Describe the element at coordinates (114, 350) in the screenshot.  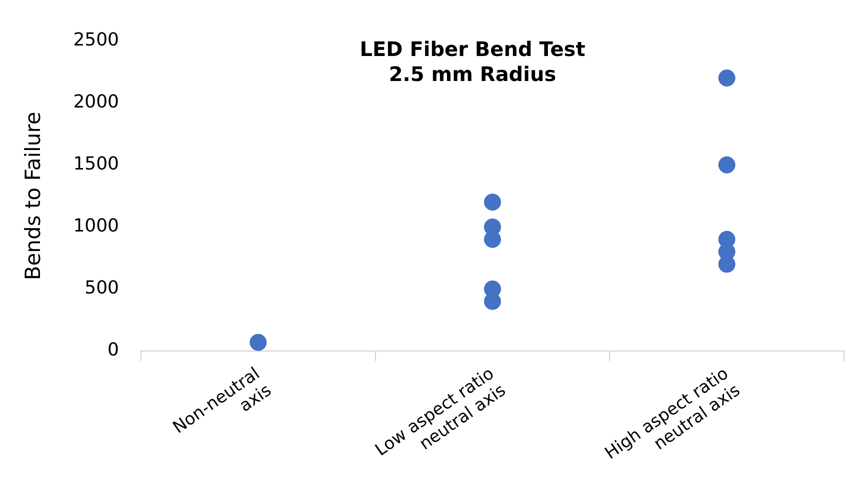
I see `y-tick-label: 0` at that location.